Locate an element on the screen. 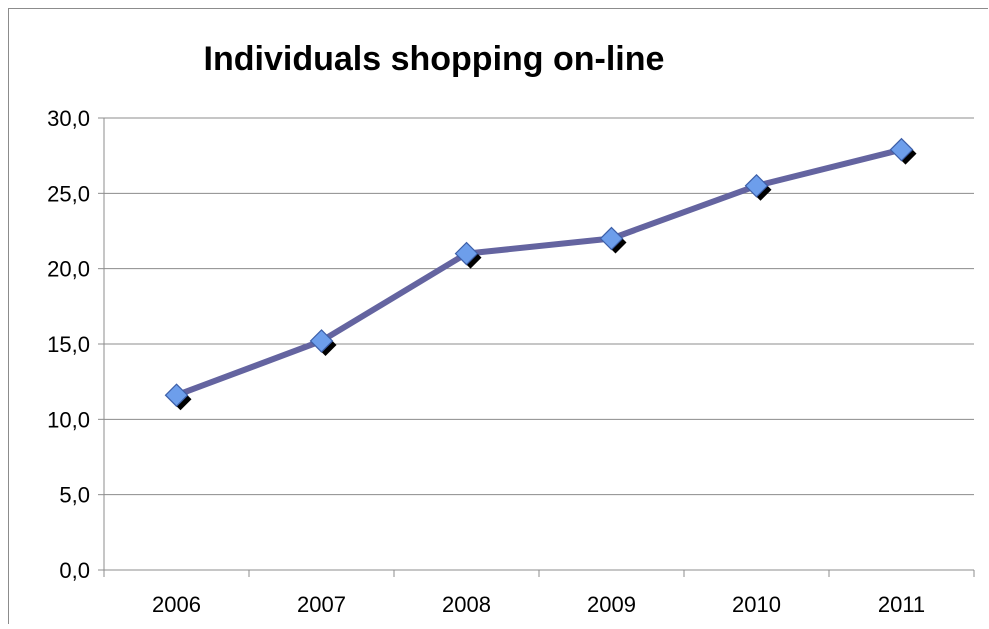 This screenshot has width=989, height=629. x-tick-label: 2007 is located at coordinates (321, 604).